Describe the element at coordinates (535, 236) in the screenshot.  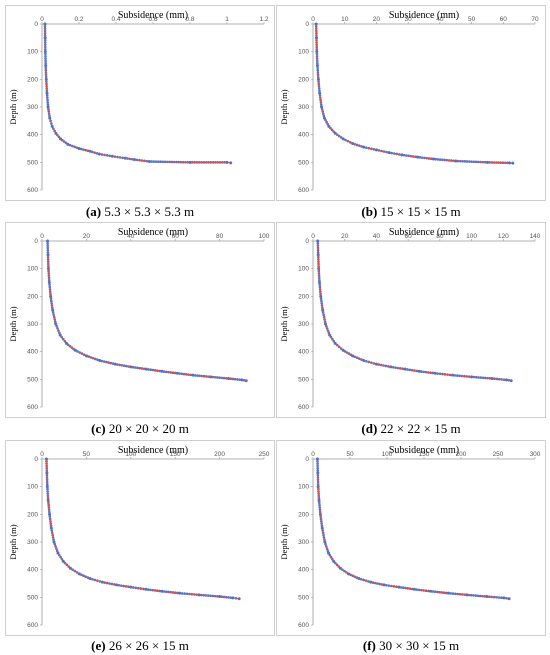
I see `x-tick-label: 140` at that location.